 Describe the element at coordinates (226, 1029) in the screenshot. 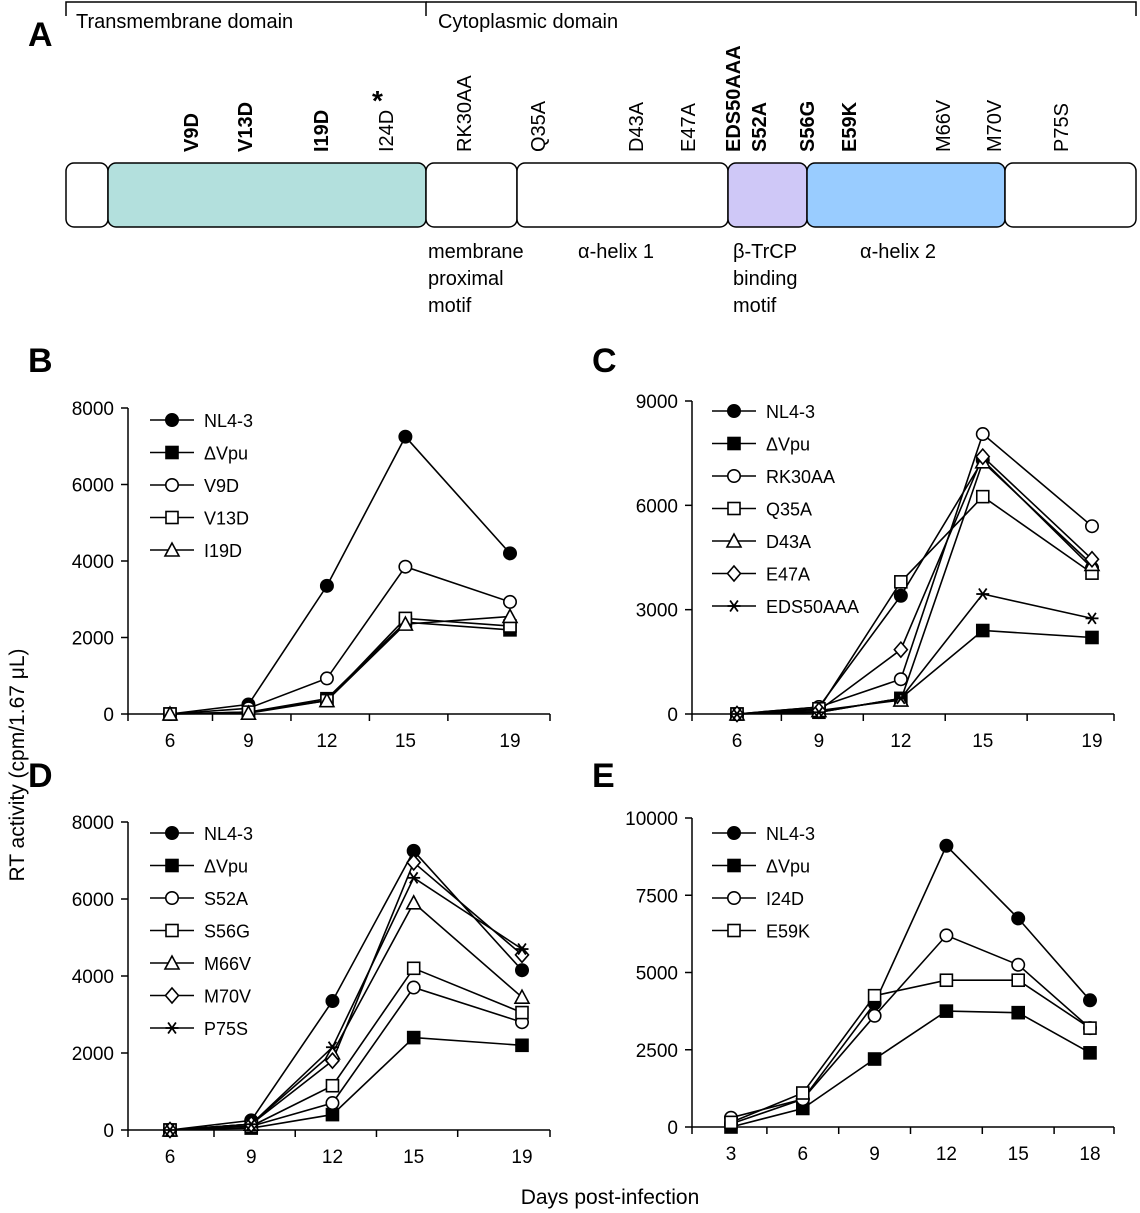

I see `legend-label-d-p75s: P75S` at that location.